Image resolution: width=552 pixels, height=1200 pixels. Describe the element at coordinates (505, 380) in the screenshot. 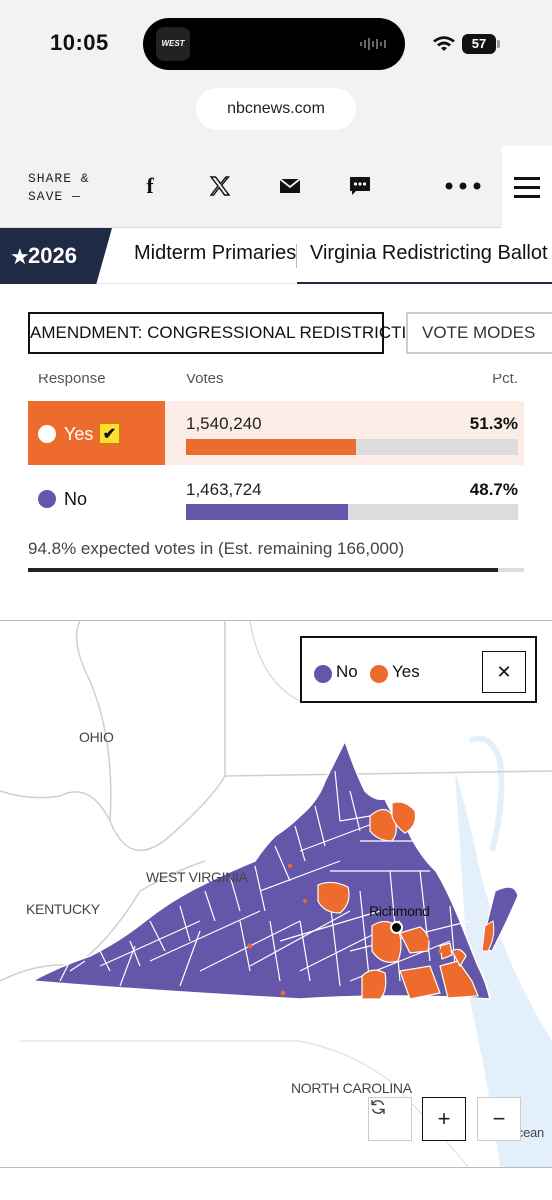

I see `header-pct: Pct.` at that location.